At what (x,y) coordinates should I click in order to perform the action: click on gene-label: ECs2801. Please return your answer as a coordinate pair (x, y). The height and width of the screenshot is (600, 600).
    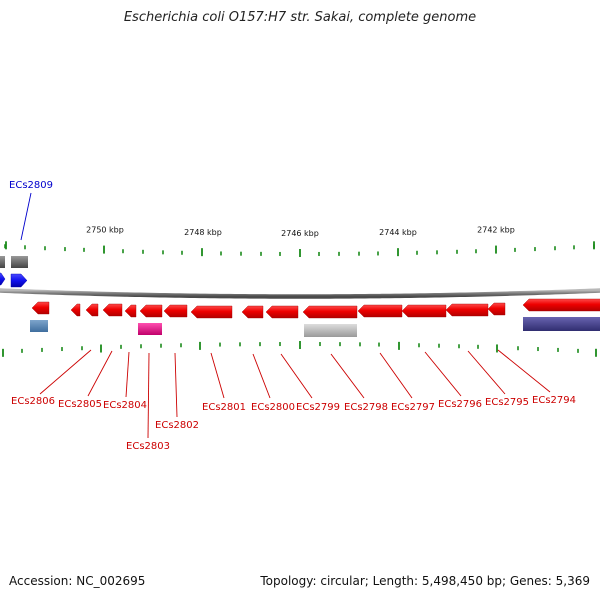
    Looking at the image, I should click on (224, 407).